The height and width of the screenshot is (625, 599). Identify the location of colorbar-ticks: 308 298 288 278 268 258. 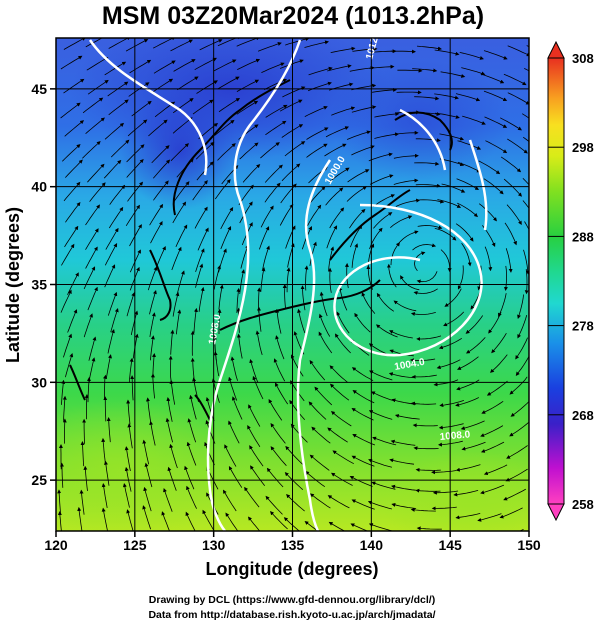
(571, 281).